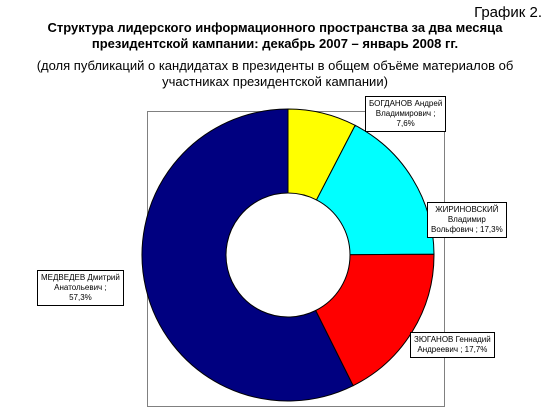  Describe the element at coordinates (374, 320) in the screenshot. I see `slice-zyuganov` at that location.